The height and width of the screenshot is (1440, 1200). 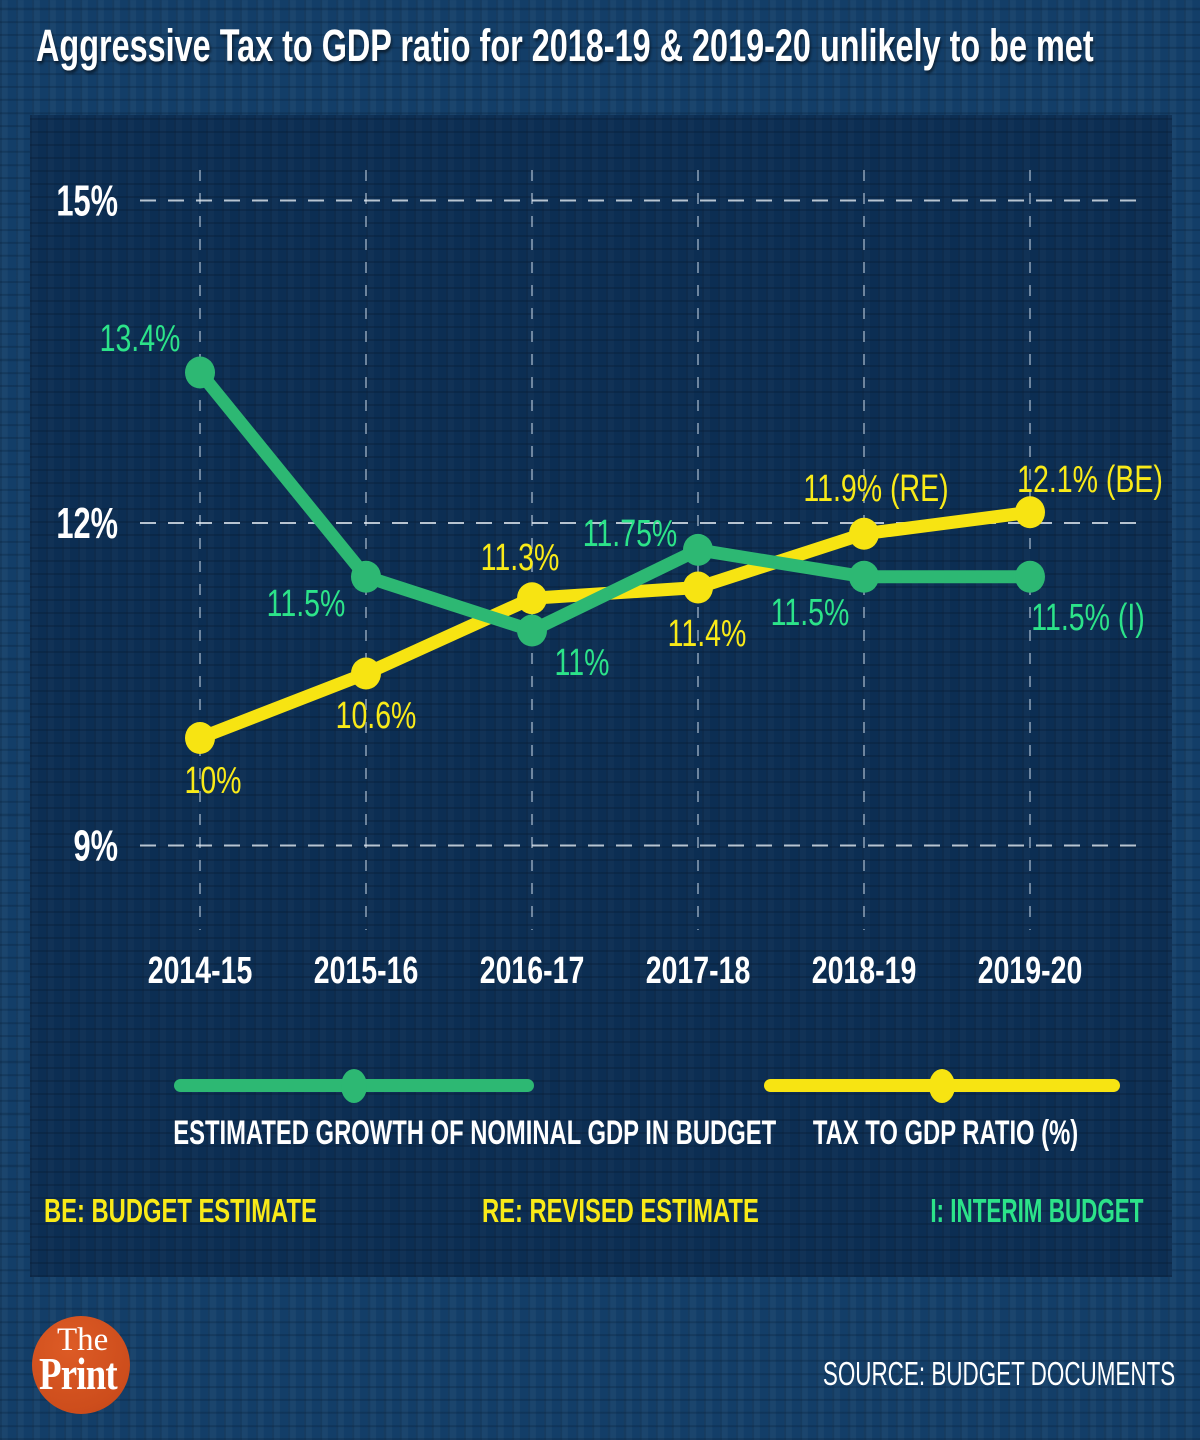 What do you see at coordinates (998, 1373) in the screenshot?
I see `source-credit: SOURCE: BUDGET DOCUMENTS` at bounding box center [998, 1373].